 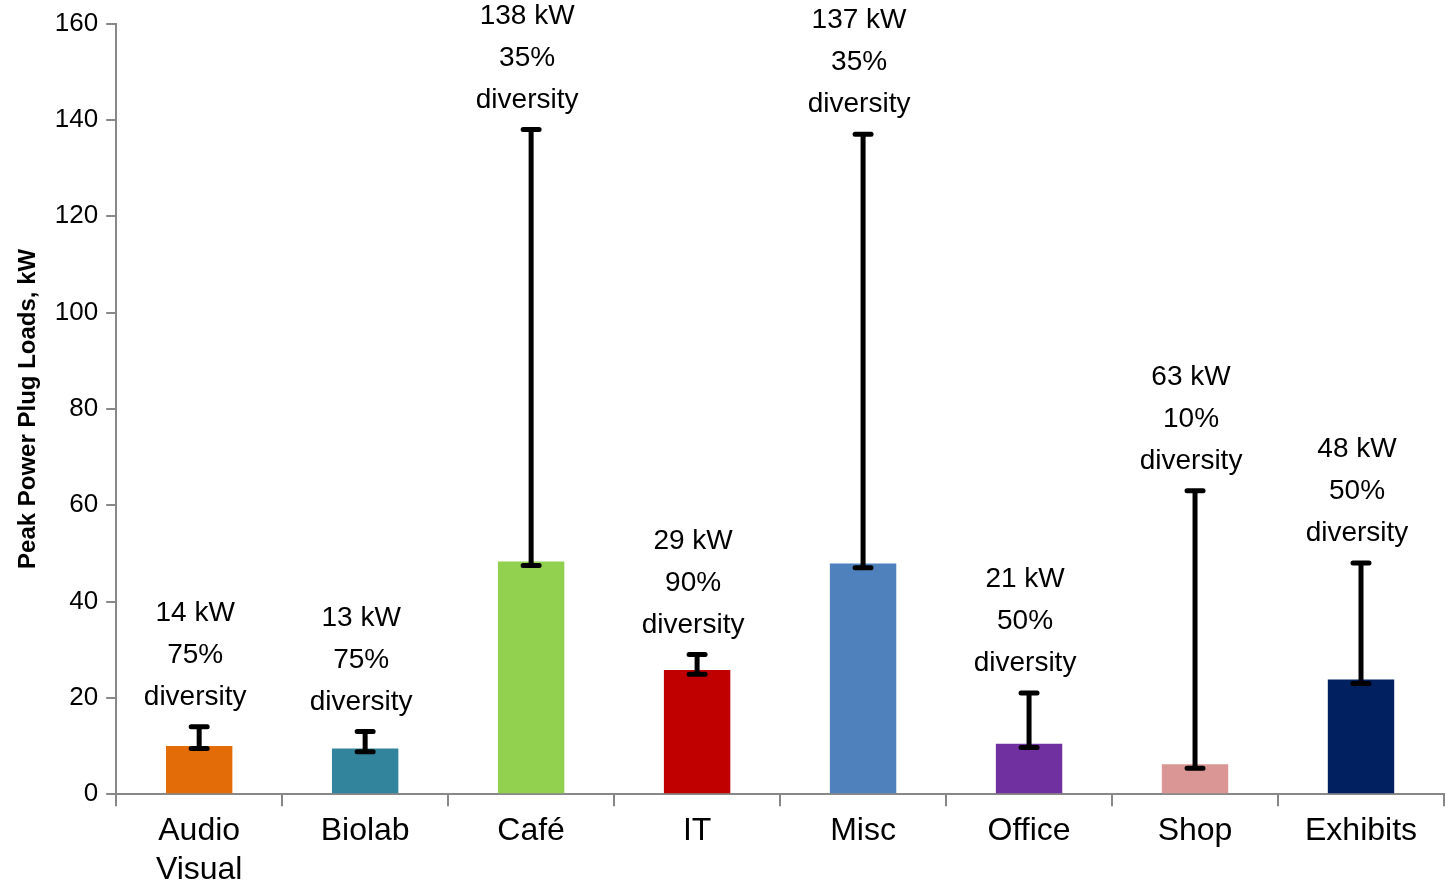 I want to click on x-tick-label: Shop, so click(x=1195, y=829).